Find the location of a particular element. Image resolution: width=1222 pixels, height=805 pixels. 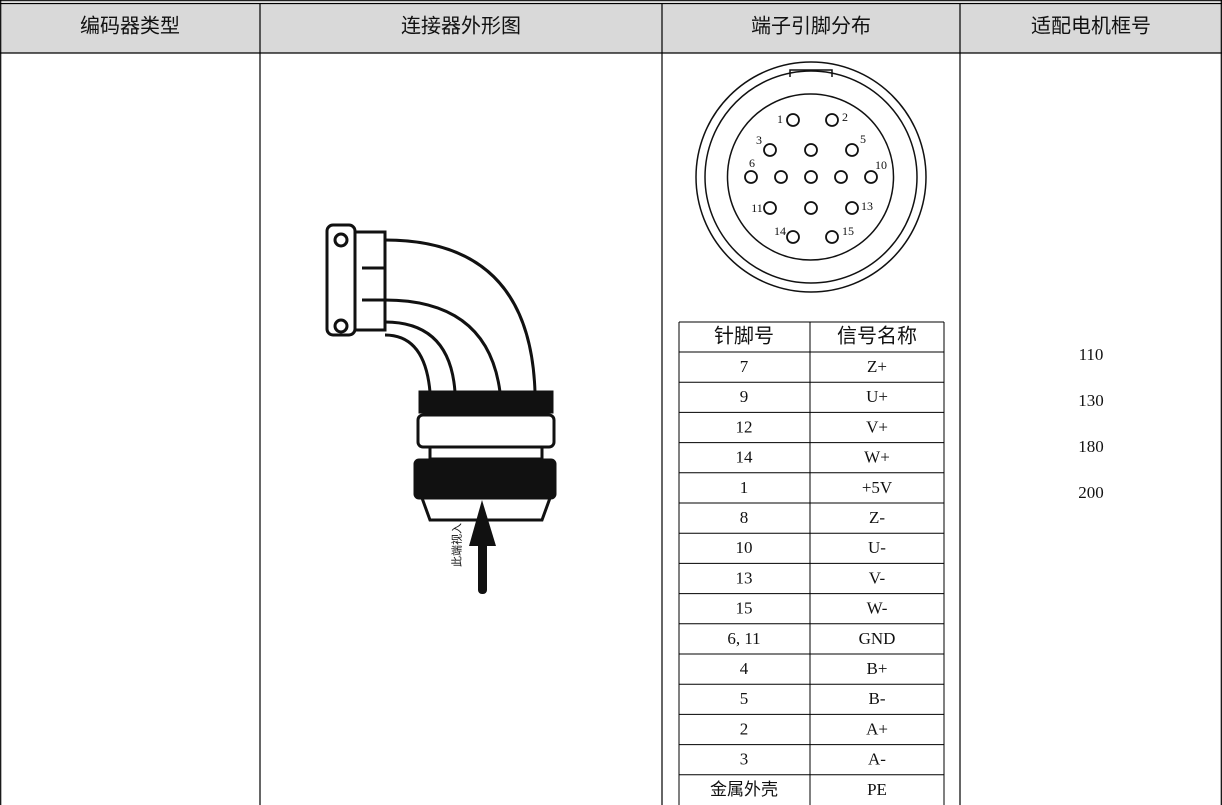

pin-table-cell: W+ is located at coordinates (877, 457).